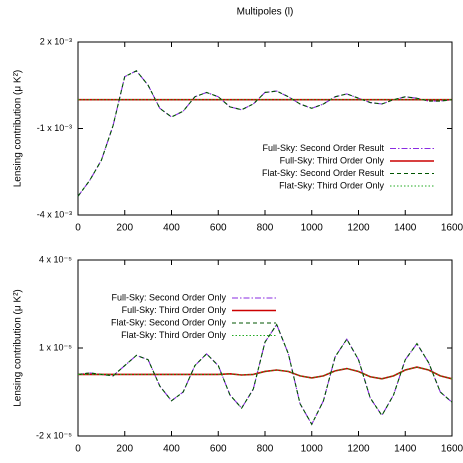 Image resolution: width=463 pixels, height=463 pixels. Describe the element at coordinates (169, 322) in the screenshot. I see `legend-label: Flat-Sky: Second Order Only` at that location.